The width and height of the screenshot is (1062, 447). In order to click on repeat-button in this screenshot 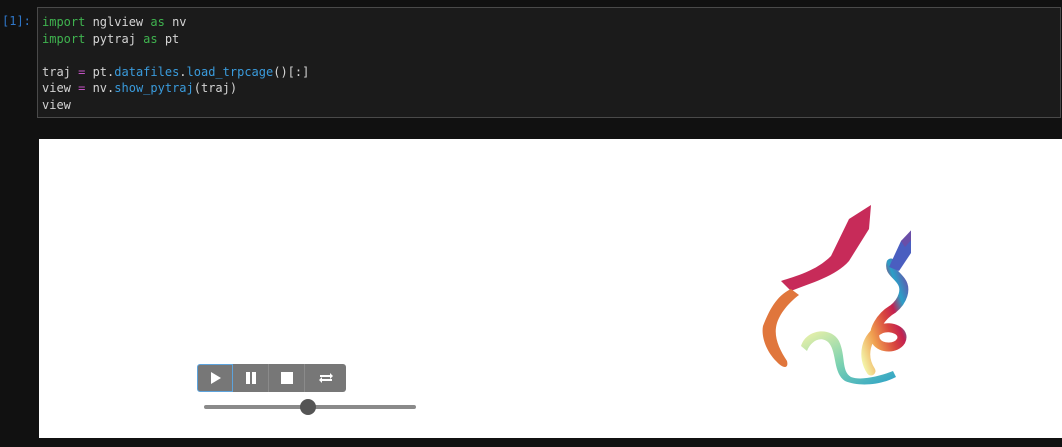, I will do `click(325, 378)`.